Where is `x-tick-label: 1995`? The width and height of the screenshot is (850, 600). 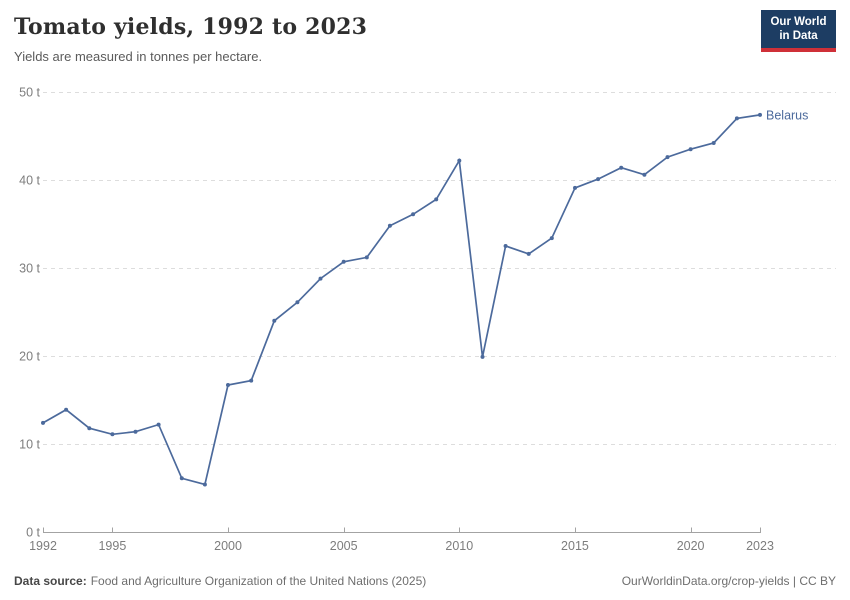 x-tick-label: 1995 is located at coordinates (112, 546).